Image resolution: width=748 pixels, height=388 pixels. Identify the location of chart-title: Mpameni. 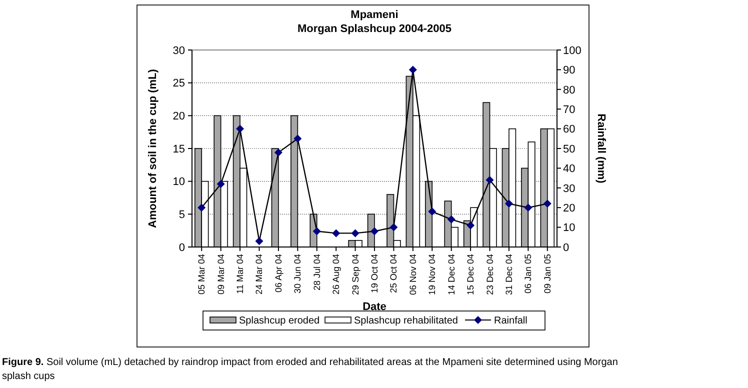
(374, 15).